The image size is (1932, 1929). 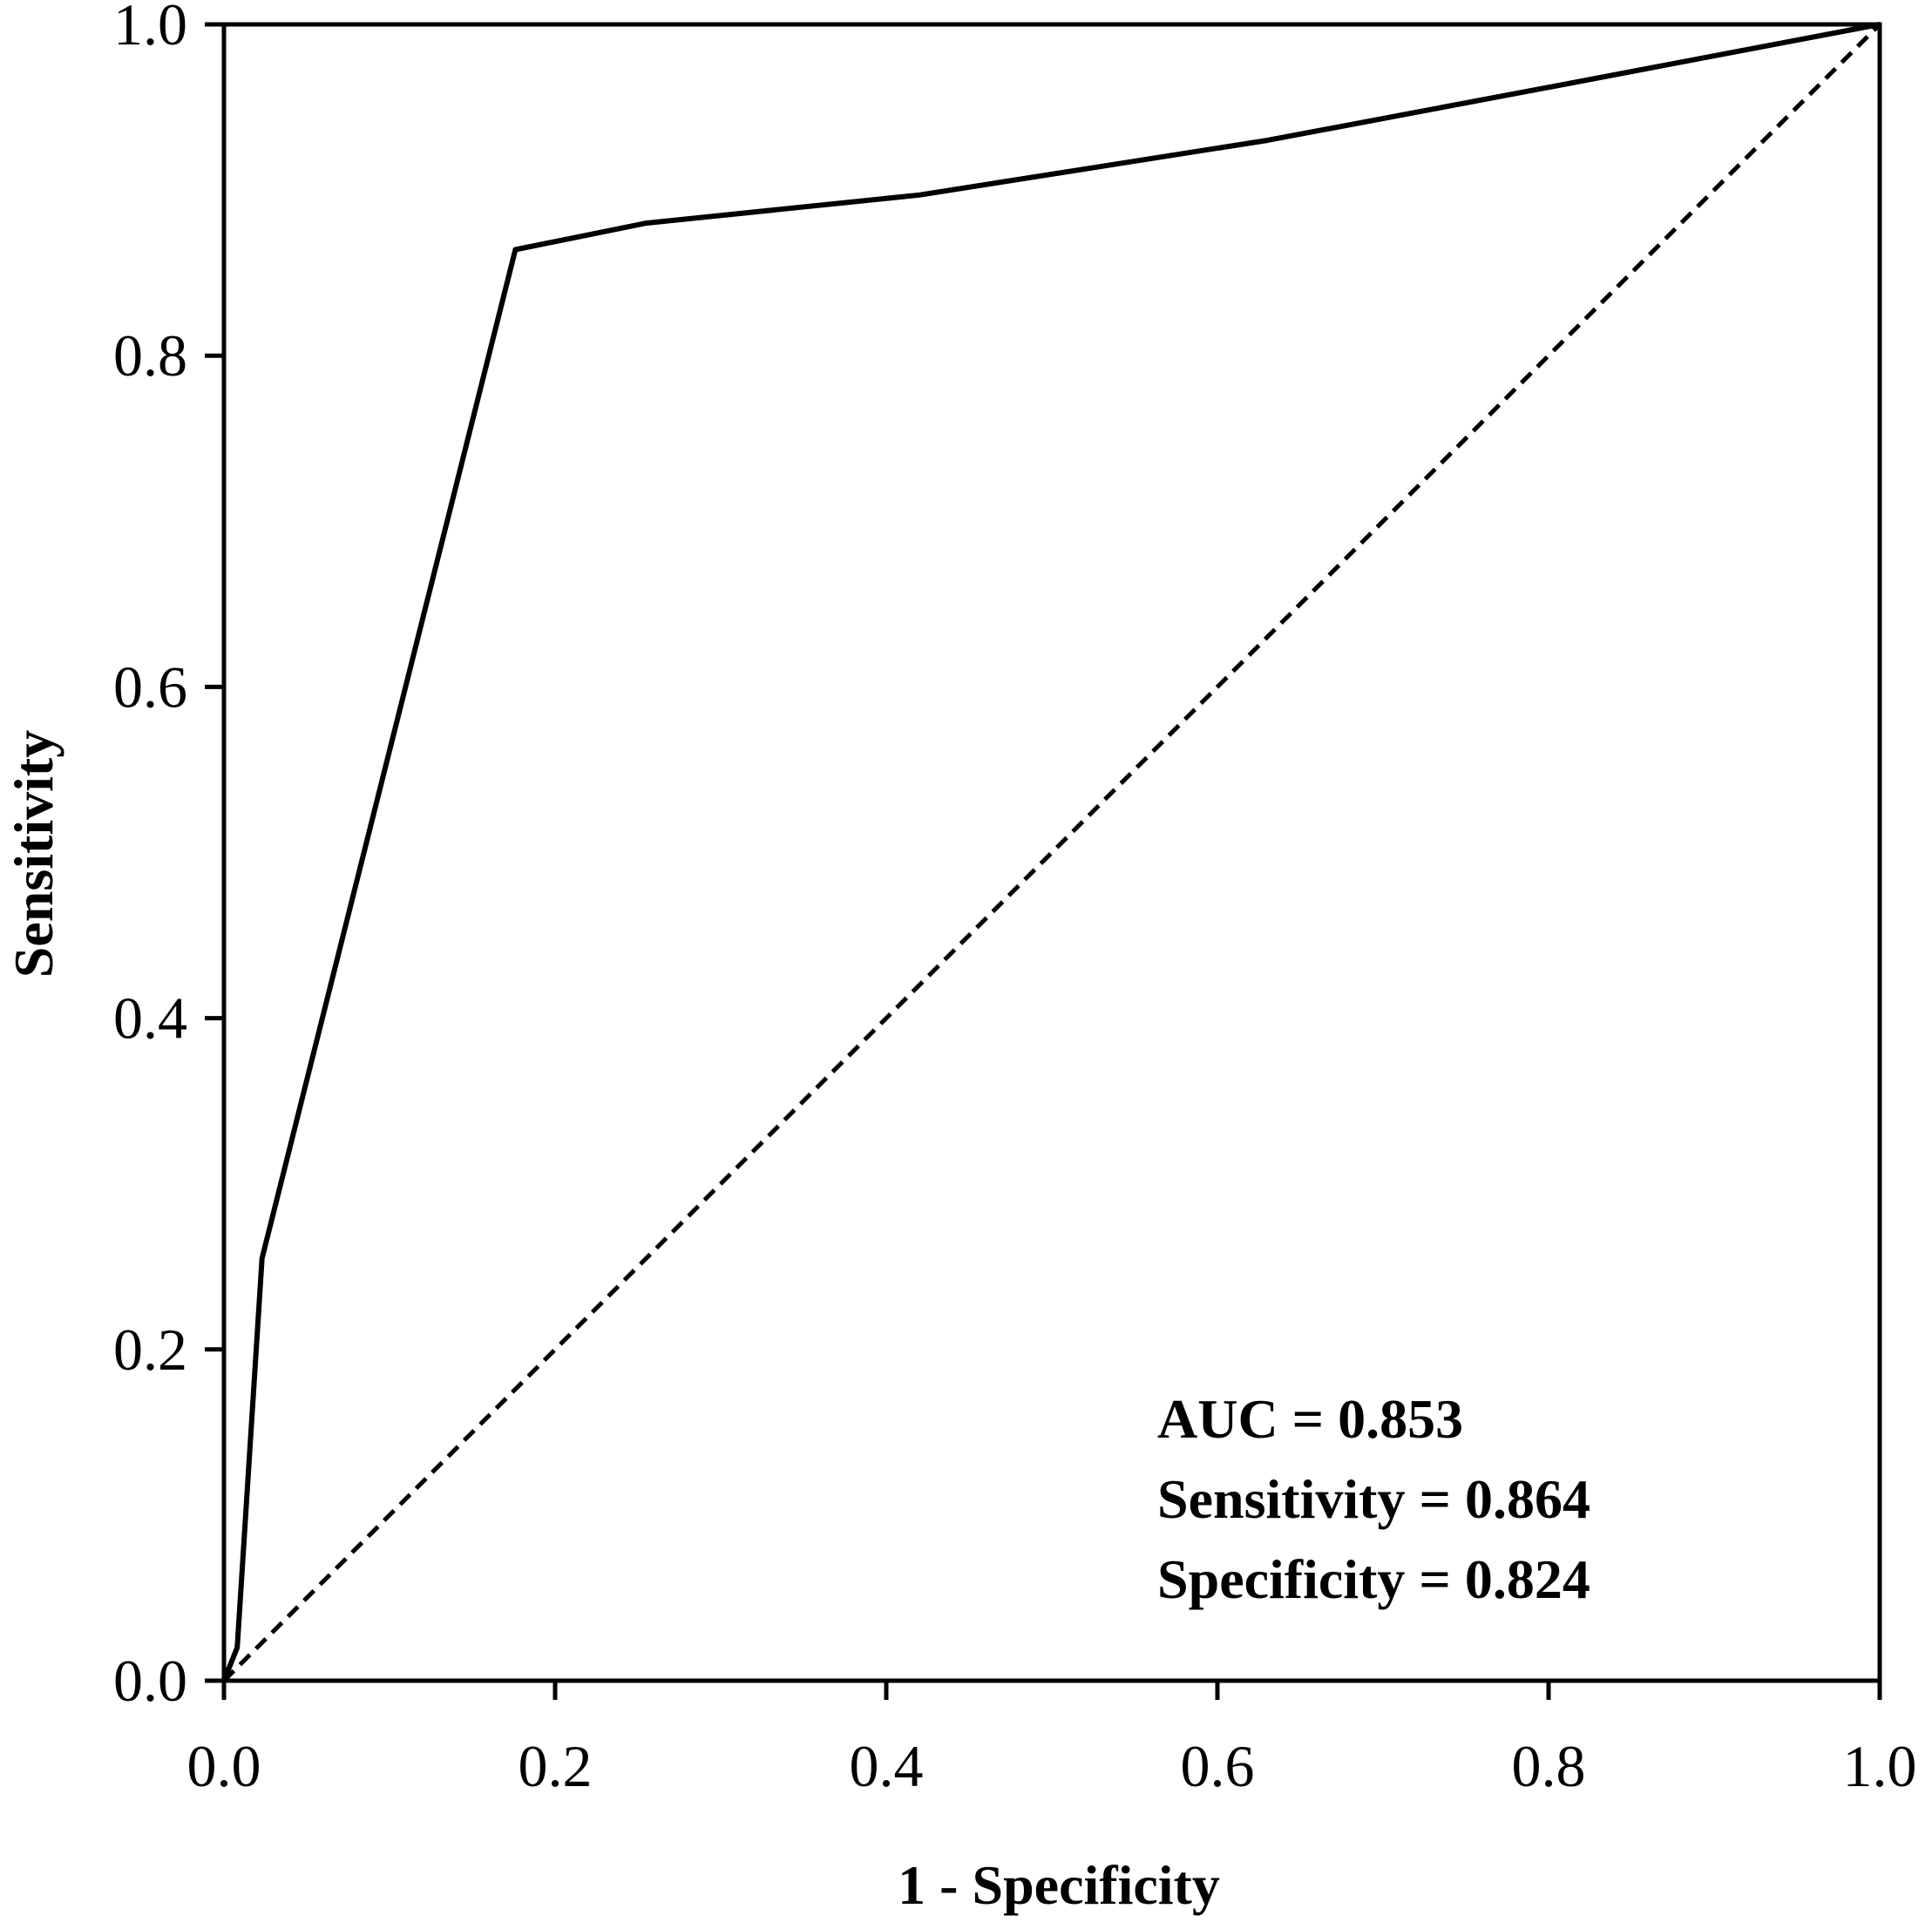 I want to click on y-axis-ticks: 0.0 0.2 0.4 0.6 0.8 1.0, so click(x=169, y=857).